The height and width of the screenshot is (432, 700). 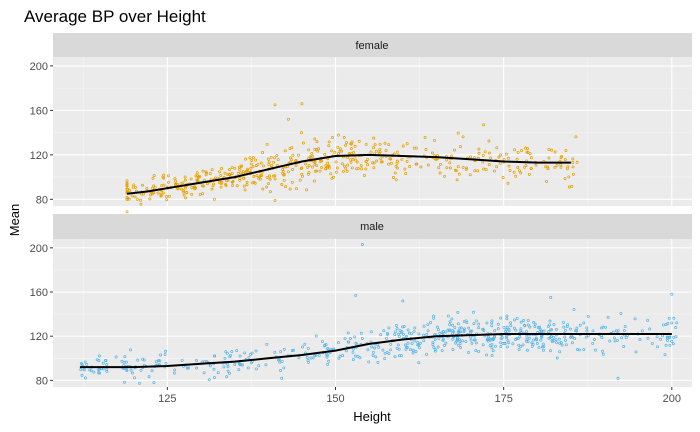 I want to click on x-axis-ticks: 125 150 175 200, so click(x=419, y=396).